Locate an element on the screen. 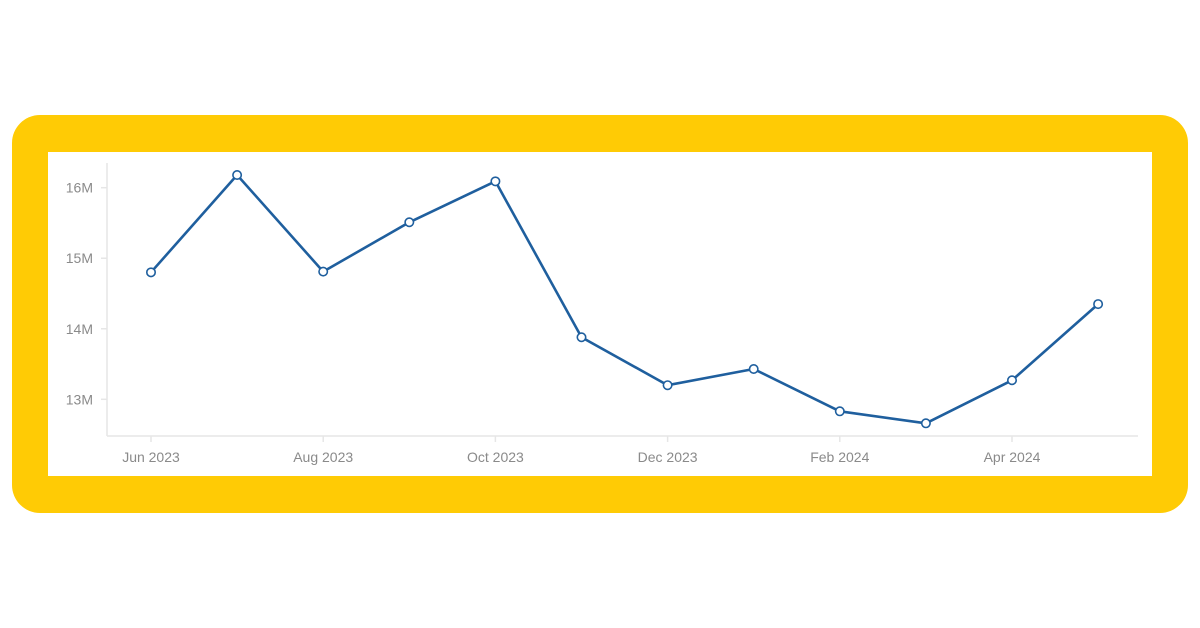  x-tick-label: Aug 2023 is located at coordinates (323, 457).